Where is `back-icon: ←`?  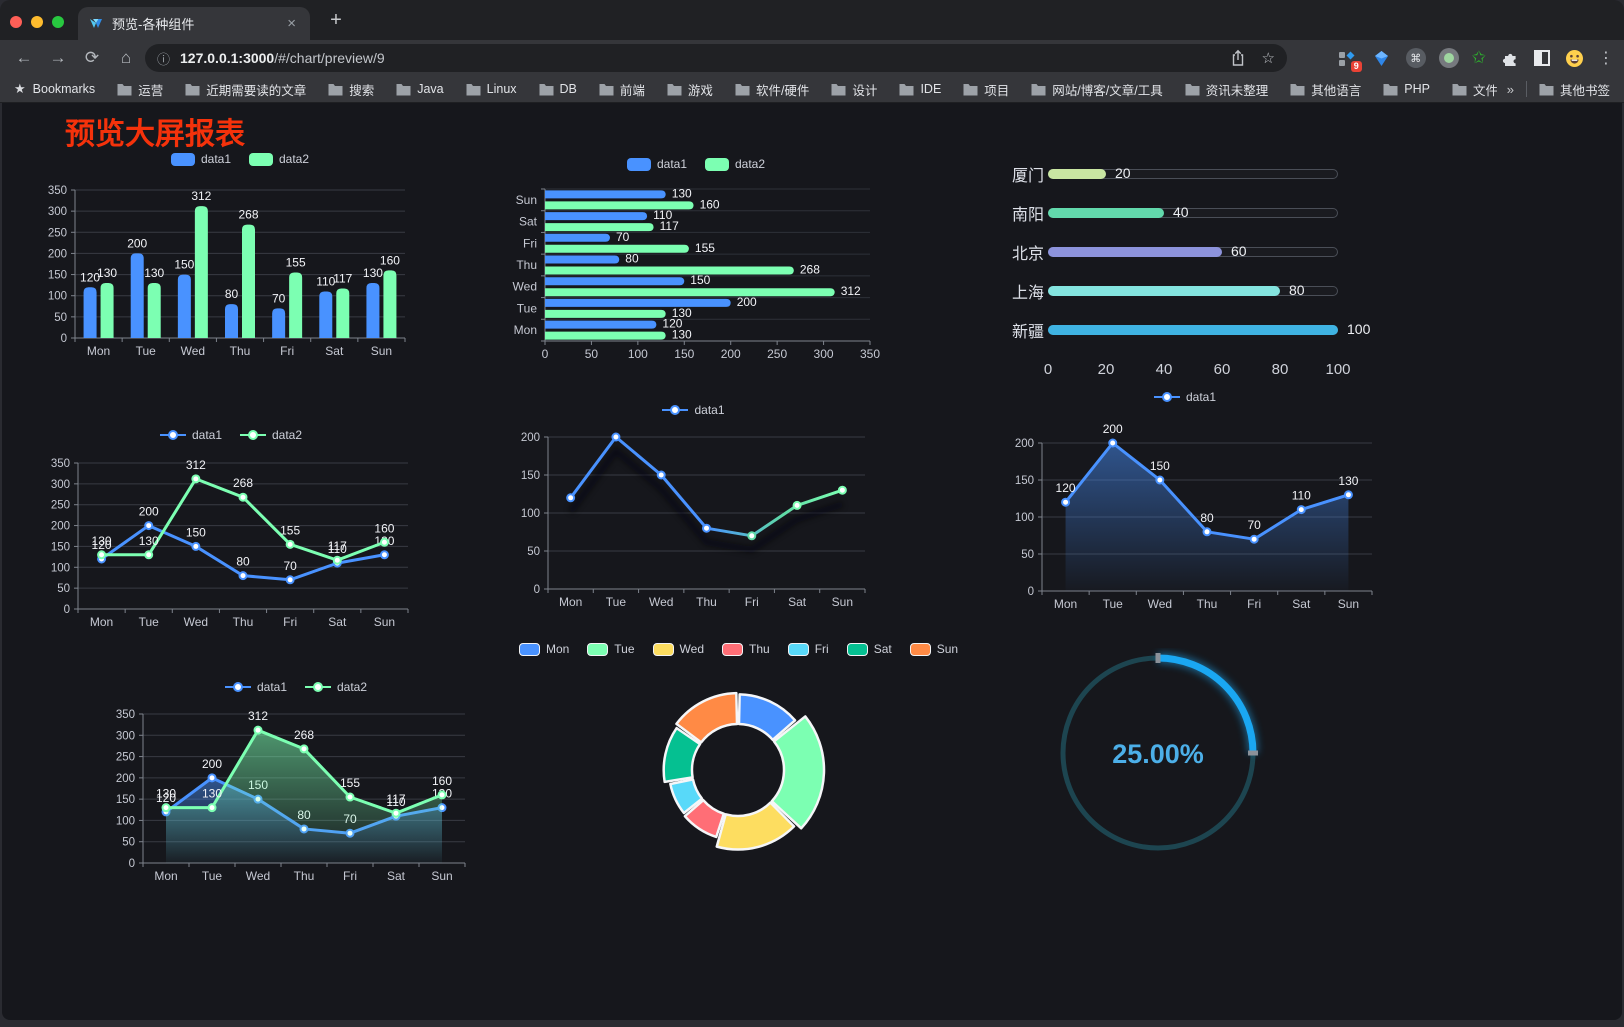
back-icon: ← is located at coordinates (24, 57).